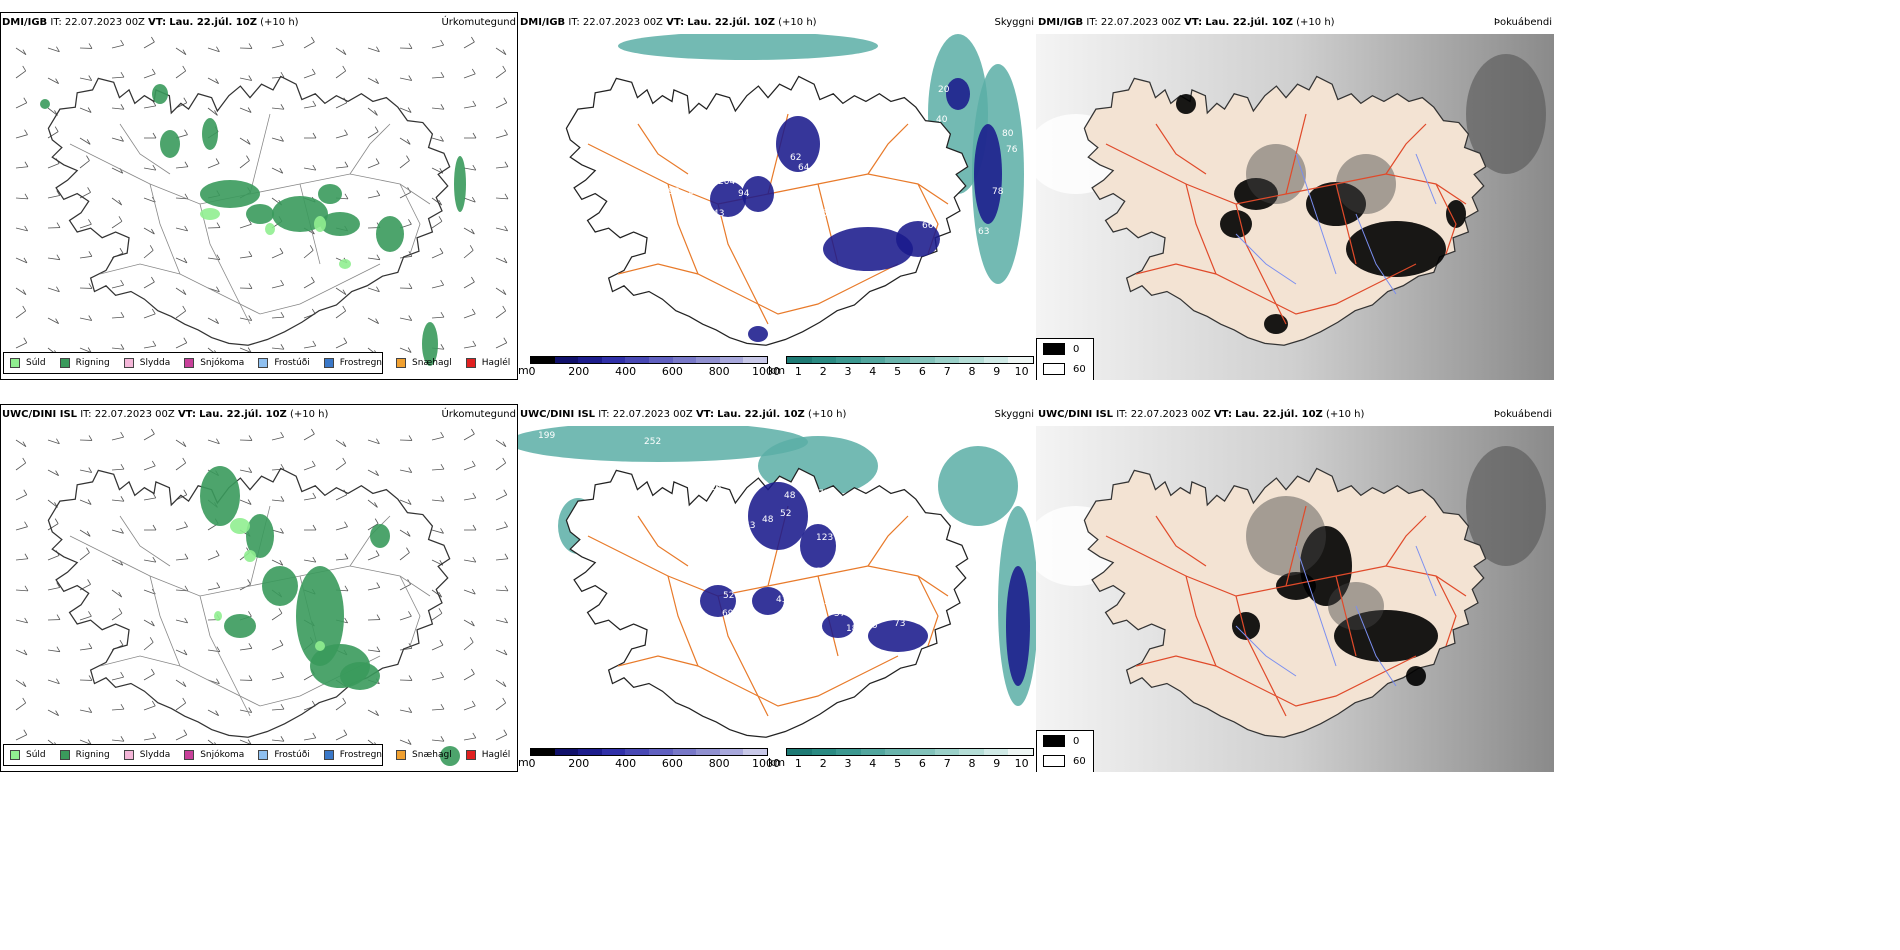 The height and width of the screenshot is (950, 1900). Describe the element at coordinates (424, 755) in the screenshot. I see `legend-item: Snæhagl` at that location.